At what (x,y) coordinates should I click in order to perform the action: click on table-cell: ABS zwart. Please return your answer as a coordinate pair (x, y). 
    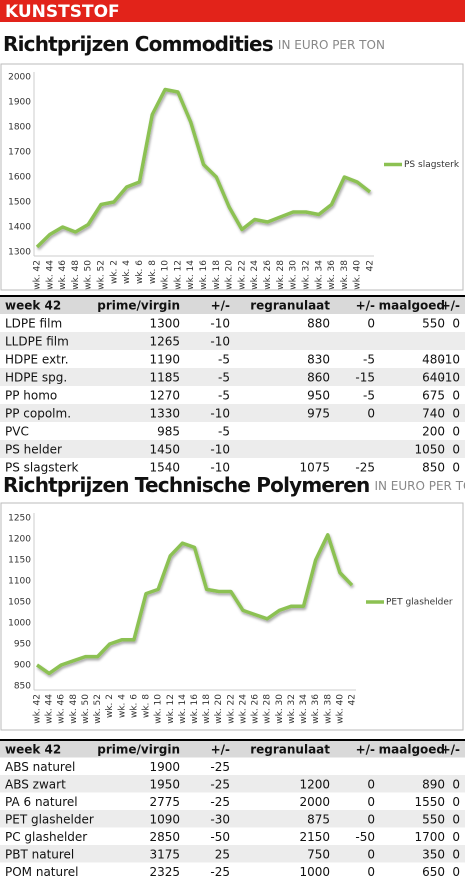
    Looking at the image, I should click on (35, 784).